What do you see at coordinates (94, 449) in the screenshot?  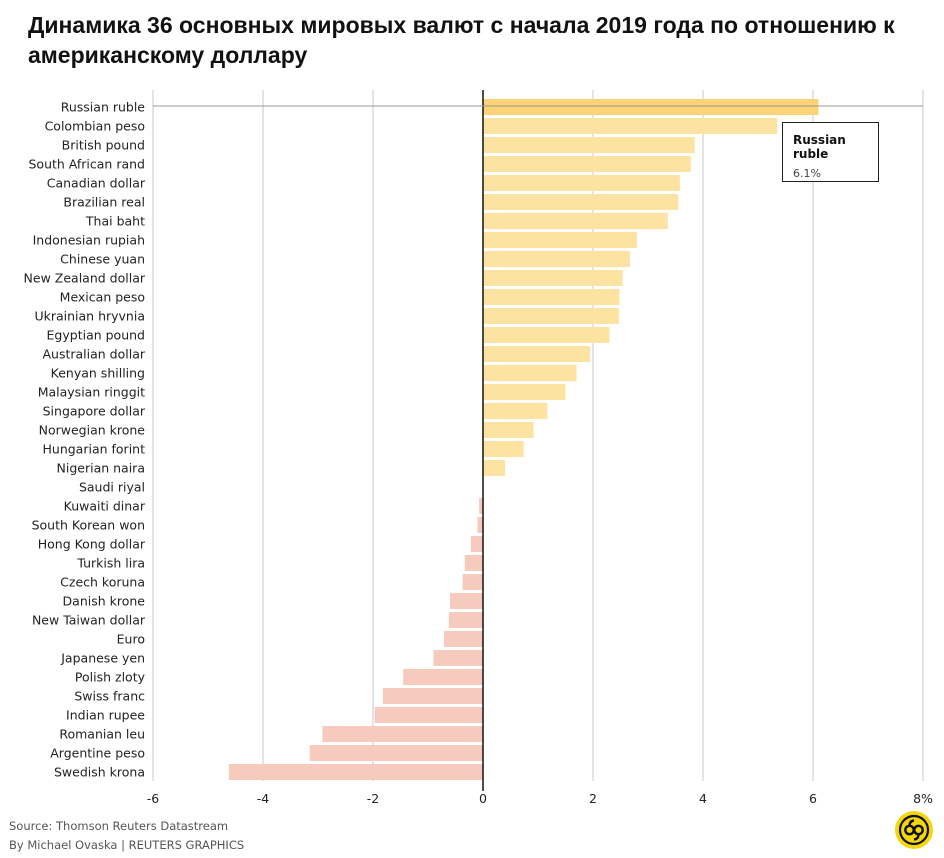 I see `category-label: Hungarian forint` at bounding box center [94, 449].